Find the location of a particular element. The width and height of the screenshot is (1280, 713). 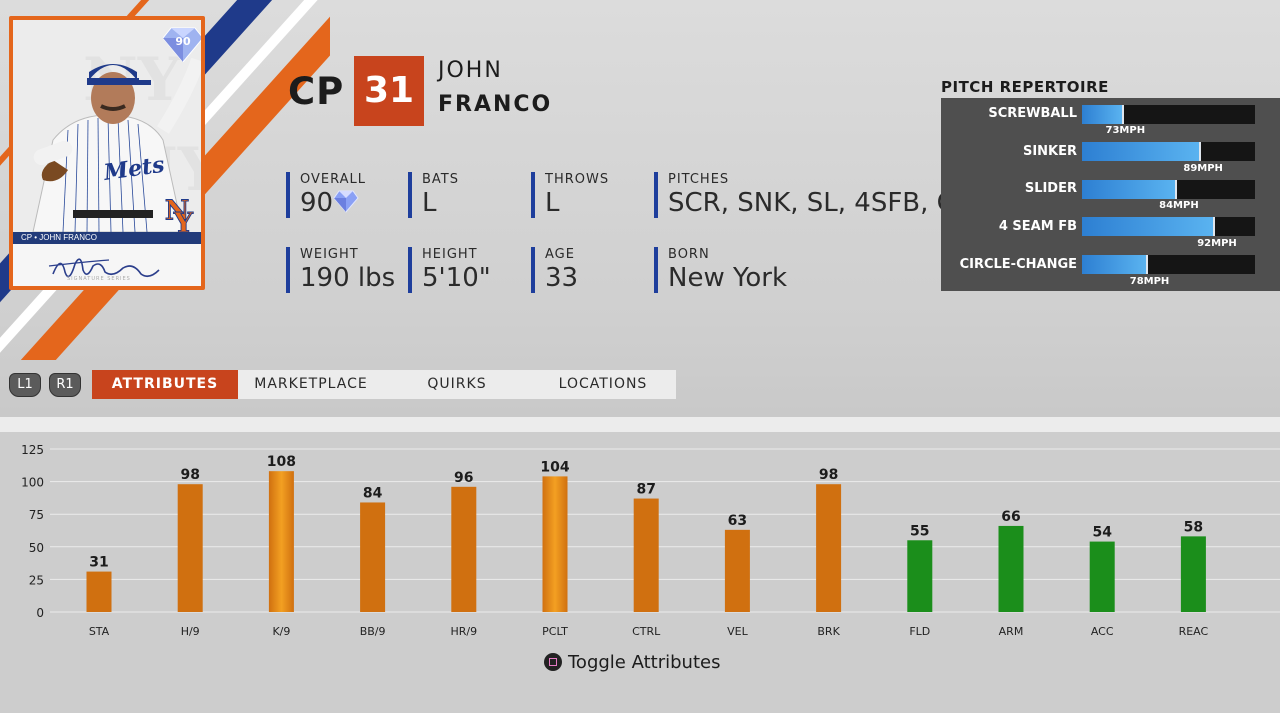

bar-value-label: 55 is located at coordinates (919, 531).